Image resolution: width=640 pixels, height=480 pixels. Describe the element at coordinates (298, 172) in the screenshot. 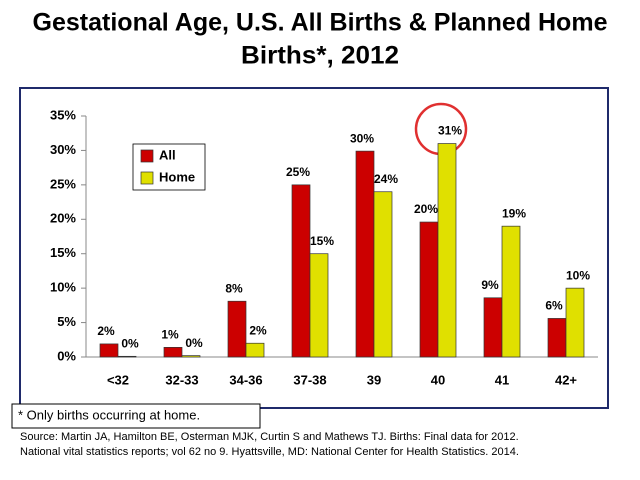

I see `value-label: 25%` at that location.